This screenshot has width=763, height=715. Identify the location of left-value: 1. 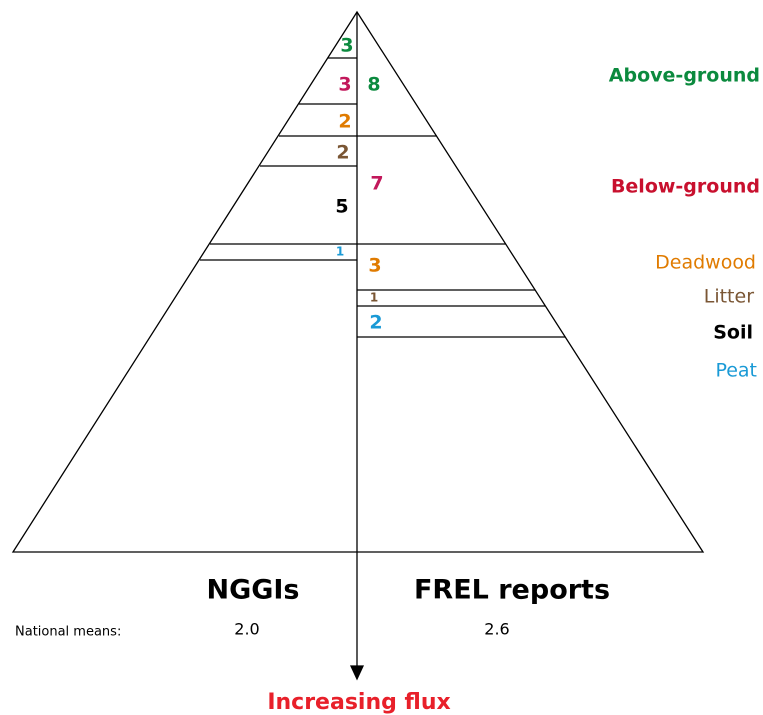
(340, 252).